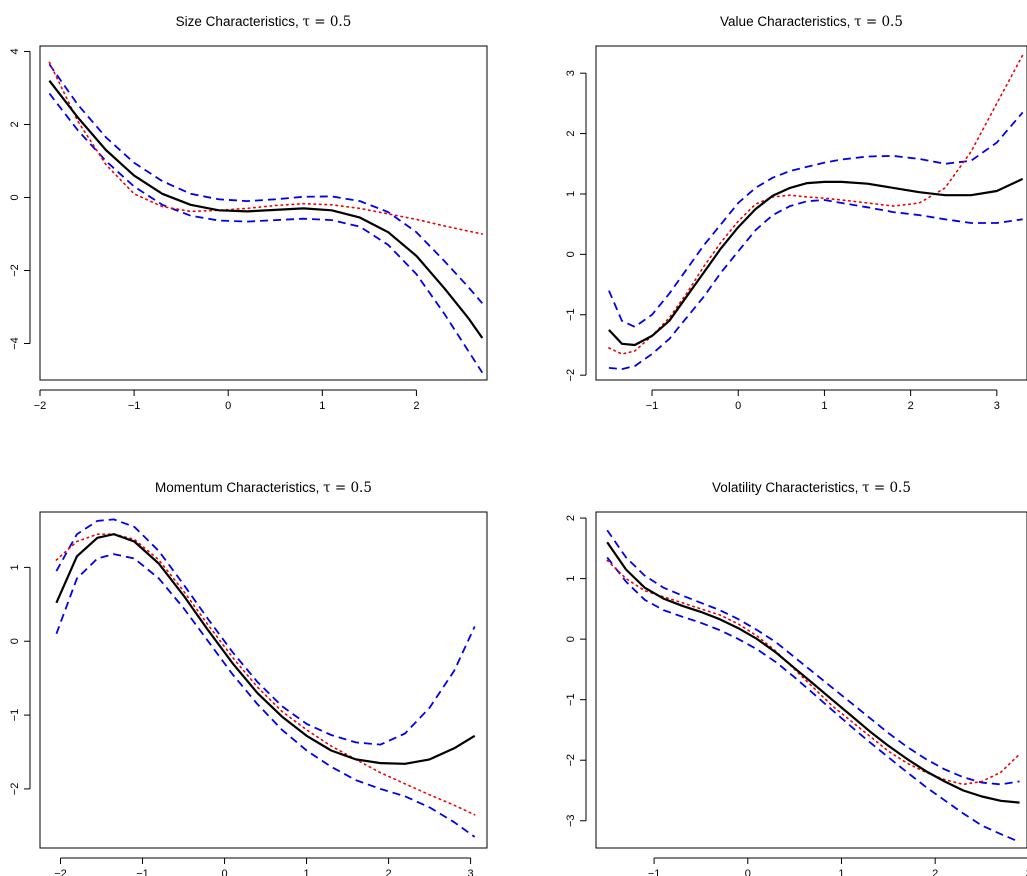  I want to click on value-characteristics-upper-band-line, so click(816, 219).